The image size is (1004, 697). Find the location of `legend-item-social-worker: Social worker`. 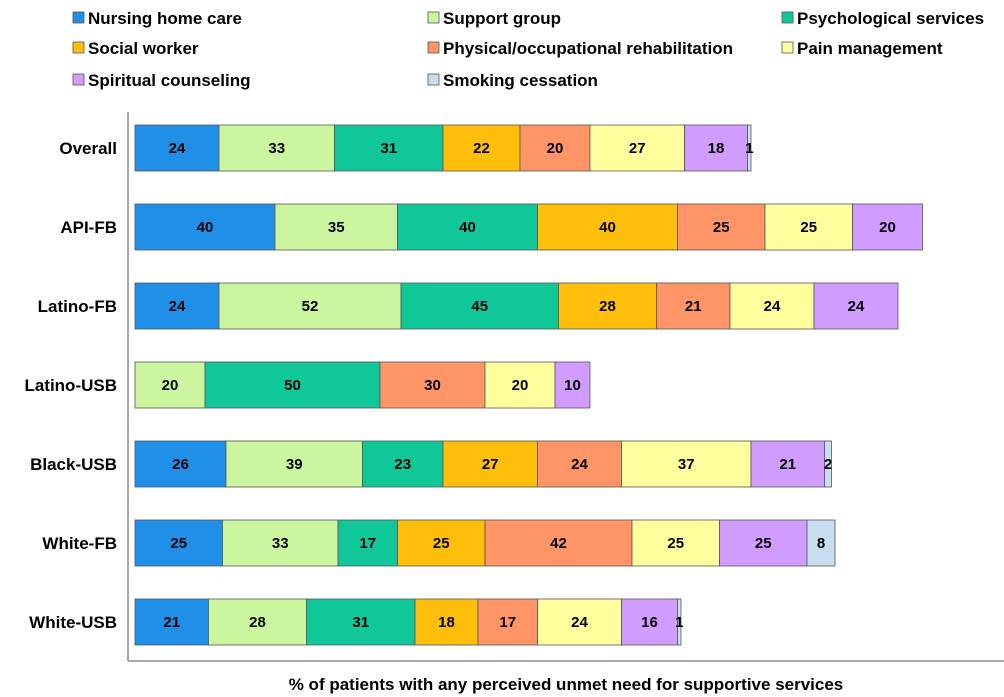

legend-item-social-worker: Social worker is located at coordinates (135, 48).